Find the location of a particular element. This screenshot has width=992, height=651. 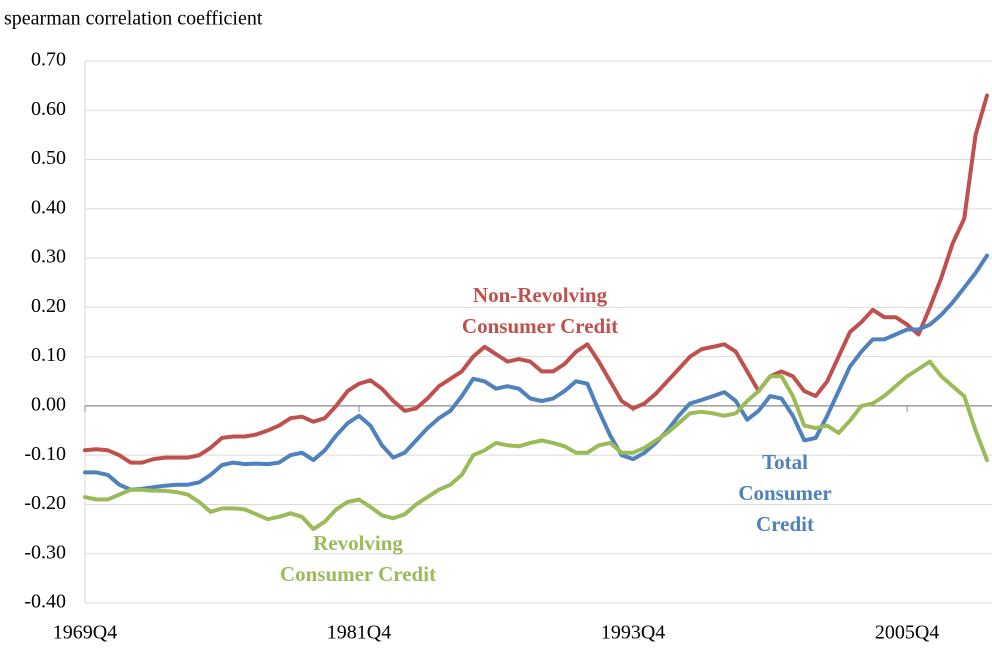

y-tick-label: 0.20 is located at coordinates (48, 306).